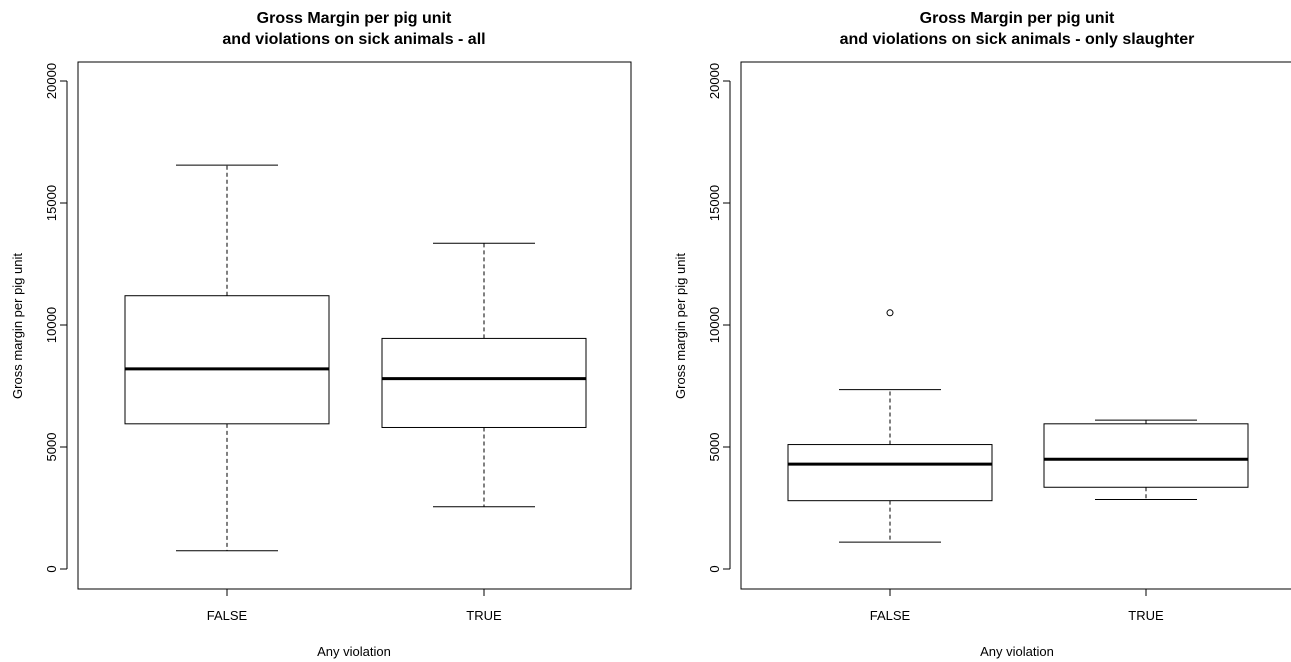  I want to click on outlier-point, so click(890, 313).